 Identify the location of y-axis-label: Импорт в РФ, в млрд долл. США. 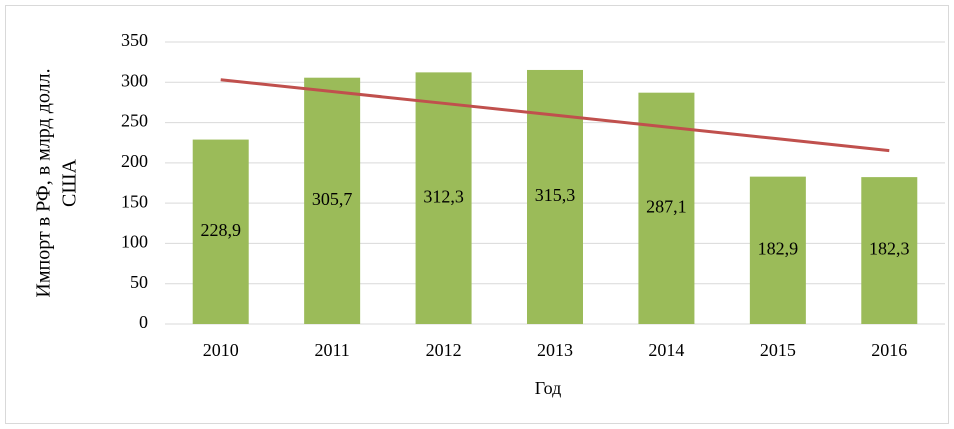
(57, 182).